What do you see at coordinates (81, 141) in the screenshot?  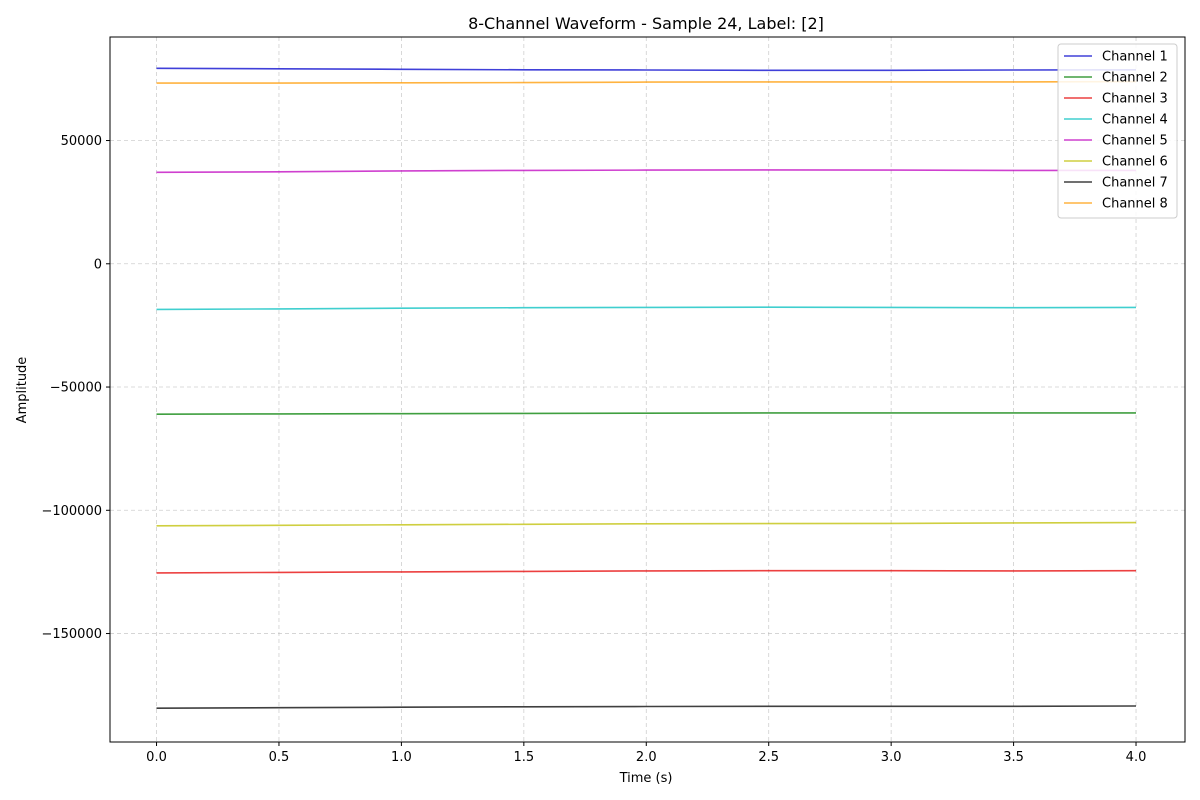 I see `y-tick-label: 50000` at bounding box center [81, 141].